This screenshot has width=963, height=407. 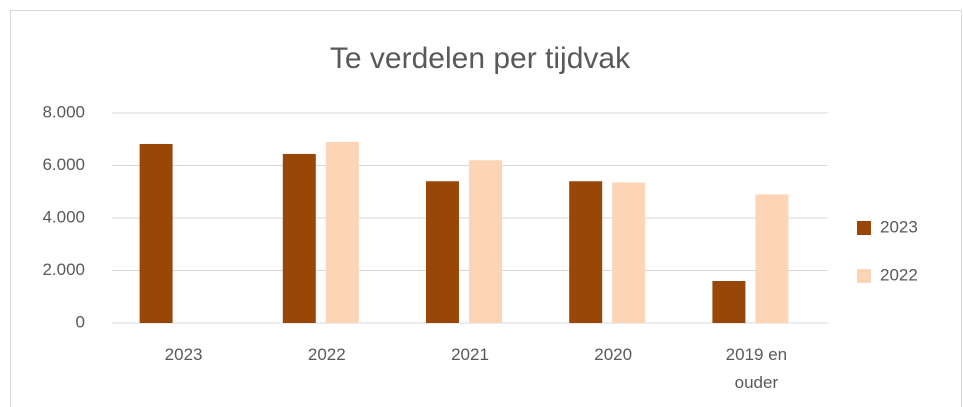 I want to click on x-tick-label: 2021, so click(x=470, y=354).